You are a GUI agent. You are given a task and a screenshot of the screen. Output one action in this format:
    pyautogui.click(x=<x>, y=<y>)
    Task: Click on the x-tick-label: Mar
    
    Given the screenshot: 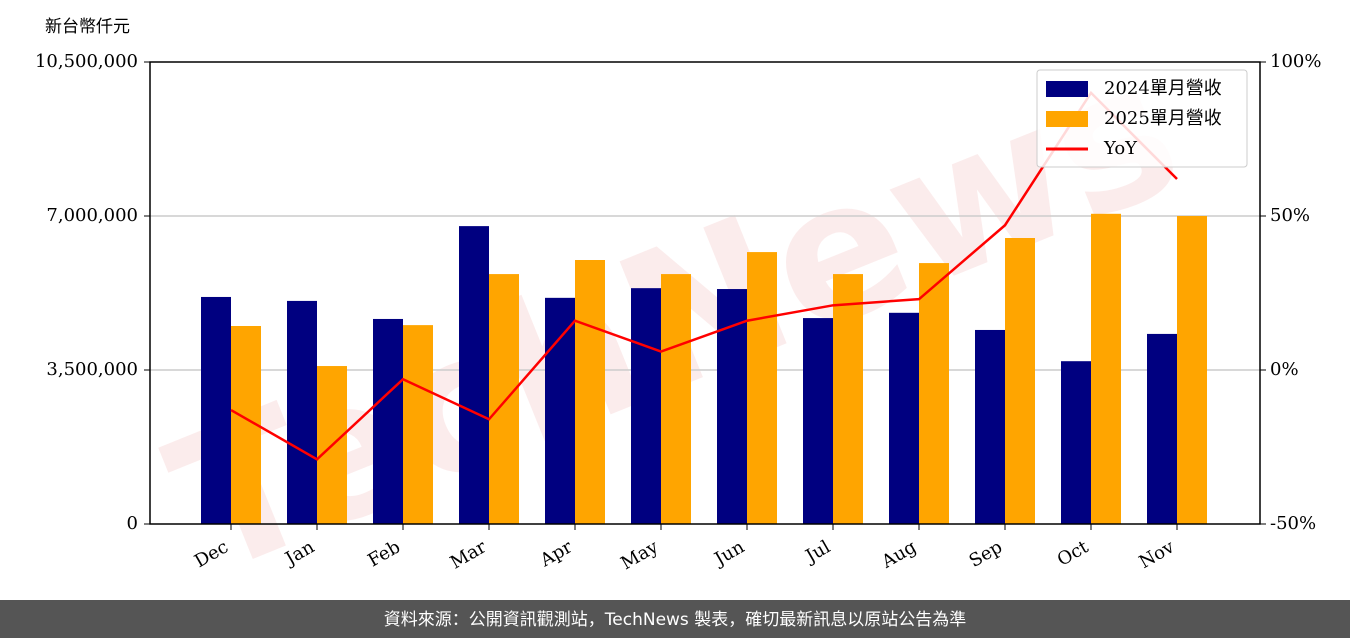 What is the action you would take?
    pyautogui.click(x=469, y=554)
    